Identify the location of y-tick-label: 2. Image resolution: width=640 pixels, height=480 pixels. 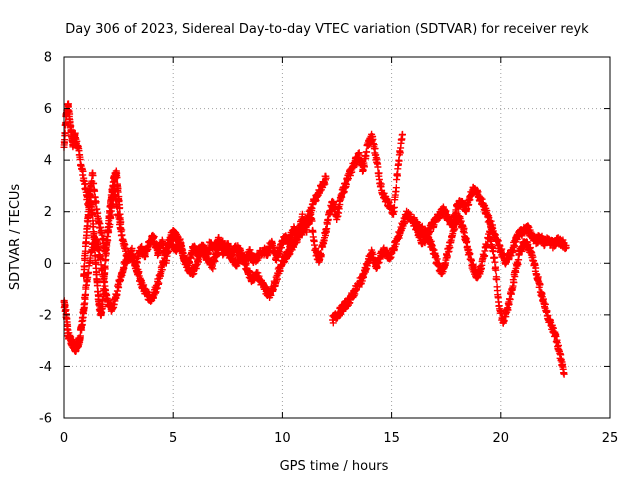
(48, 212).